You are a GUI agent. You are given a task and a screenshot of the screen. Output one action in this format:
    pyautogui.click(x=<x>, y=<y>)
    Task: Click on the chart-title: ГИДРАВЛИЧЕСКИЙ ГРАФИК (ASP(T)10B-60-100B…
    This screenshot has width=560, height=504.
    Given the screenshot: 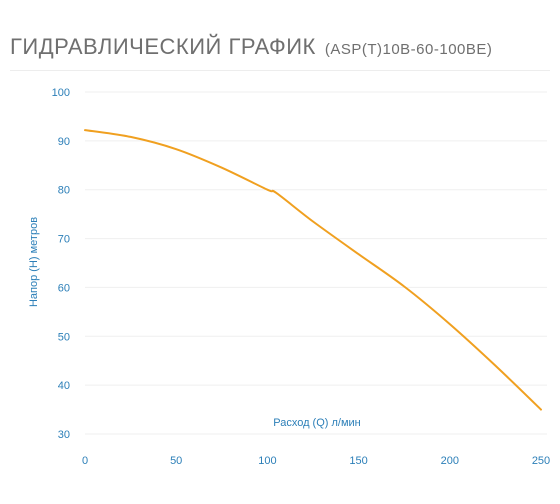 What is the action you would take?
    pyautogui.click(x=251, y=47)
    